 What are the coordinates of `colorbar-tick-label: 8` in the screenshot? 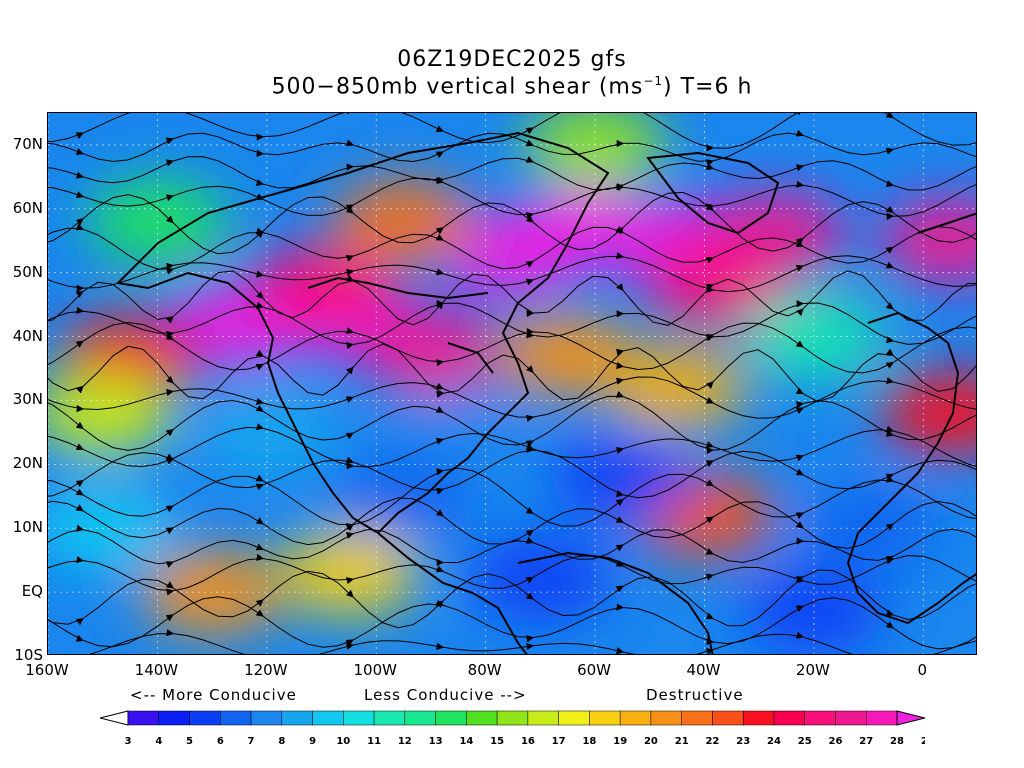 It's located at (281, 741).